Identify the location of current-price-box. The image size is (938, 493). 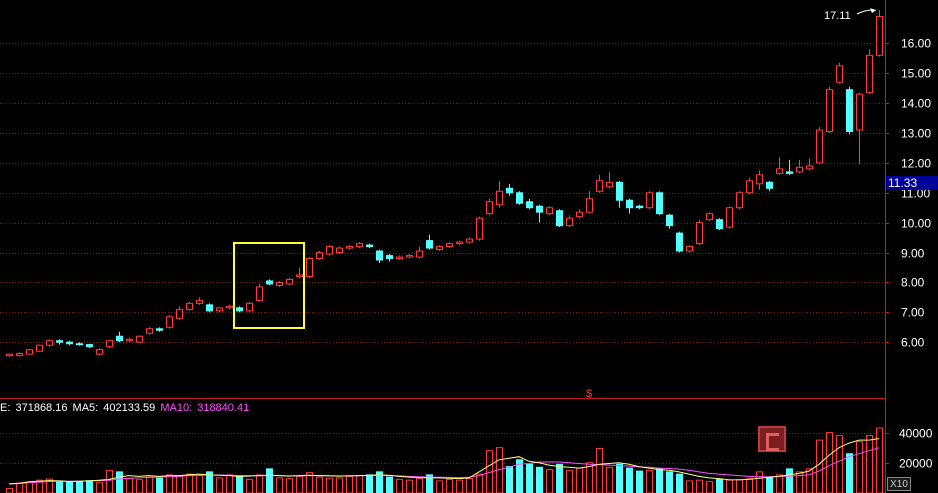
(912, 182).